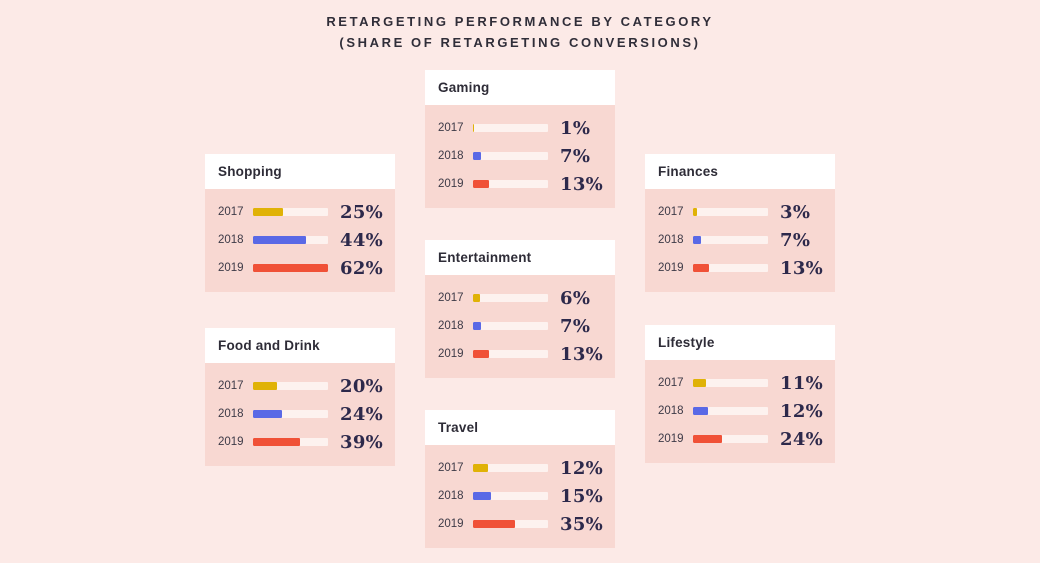  I want to click on value-label: 11%, so click(802, 383).